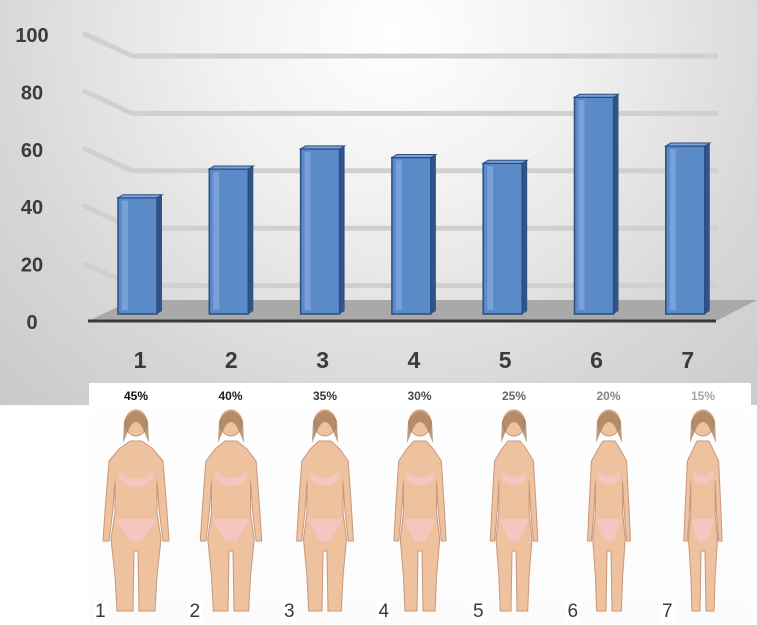 The height and width of the screenshot is (625, 757). I want to click on body-fat-percent-label: 20%, so click(608, 396).